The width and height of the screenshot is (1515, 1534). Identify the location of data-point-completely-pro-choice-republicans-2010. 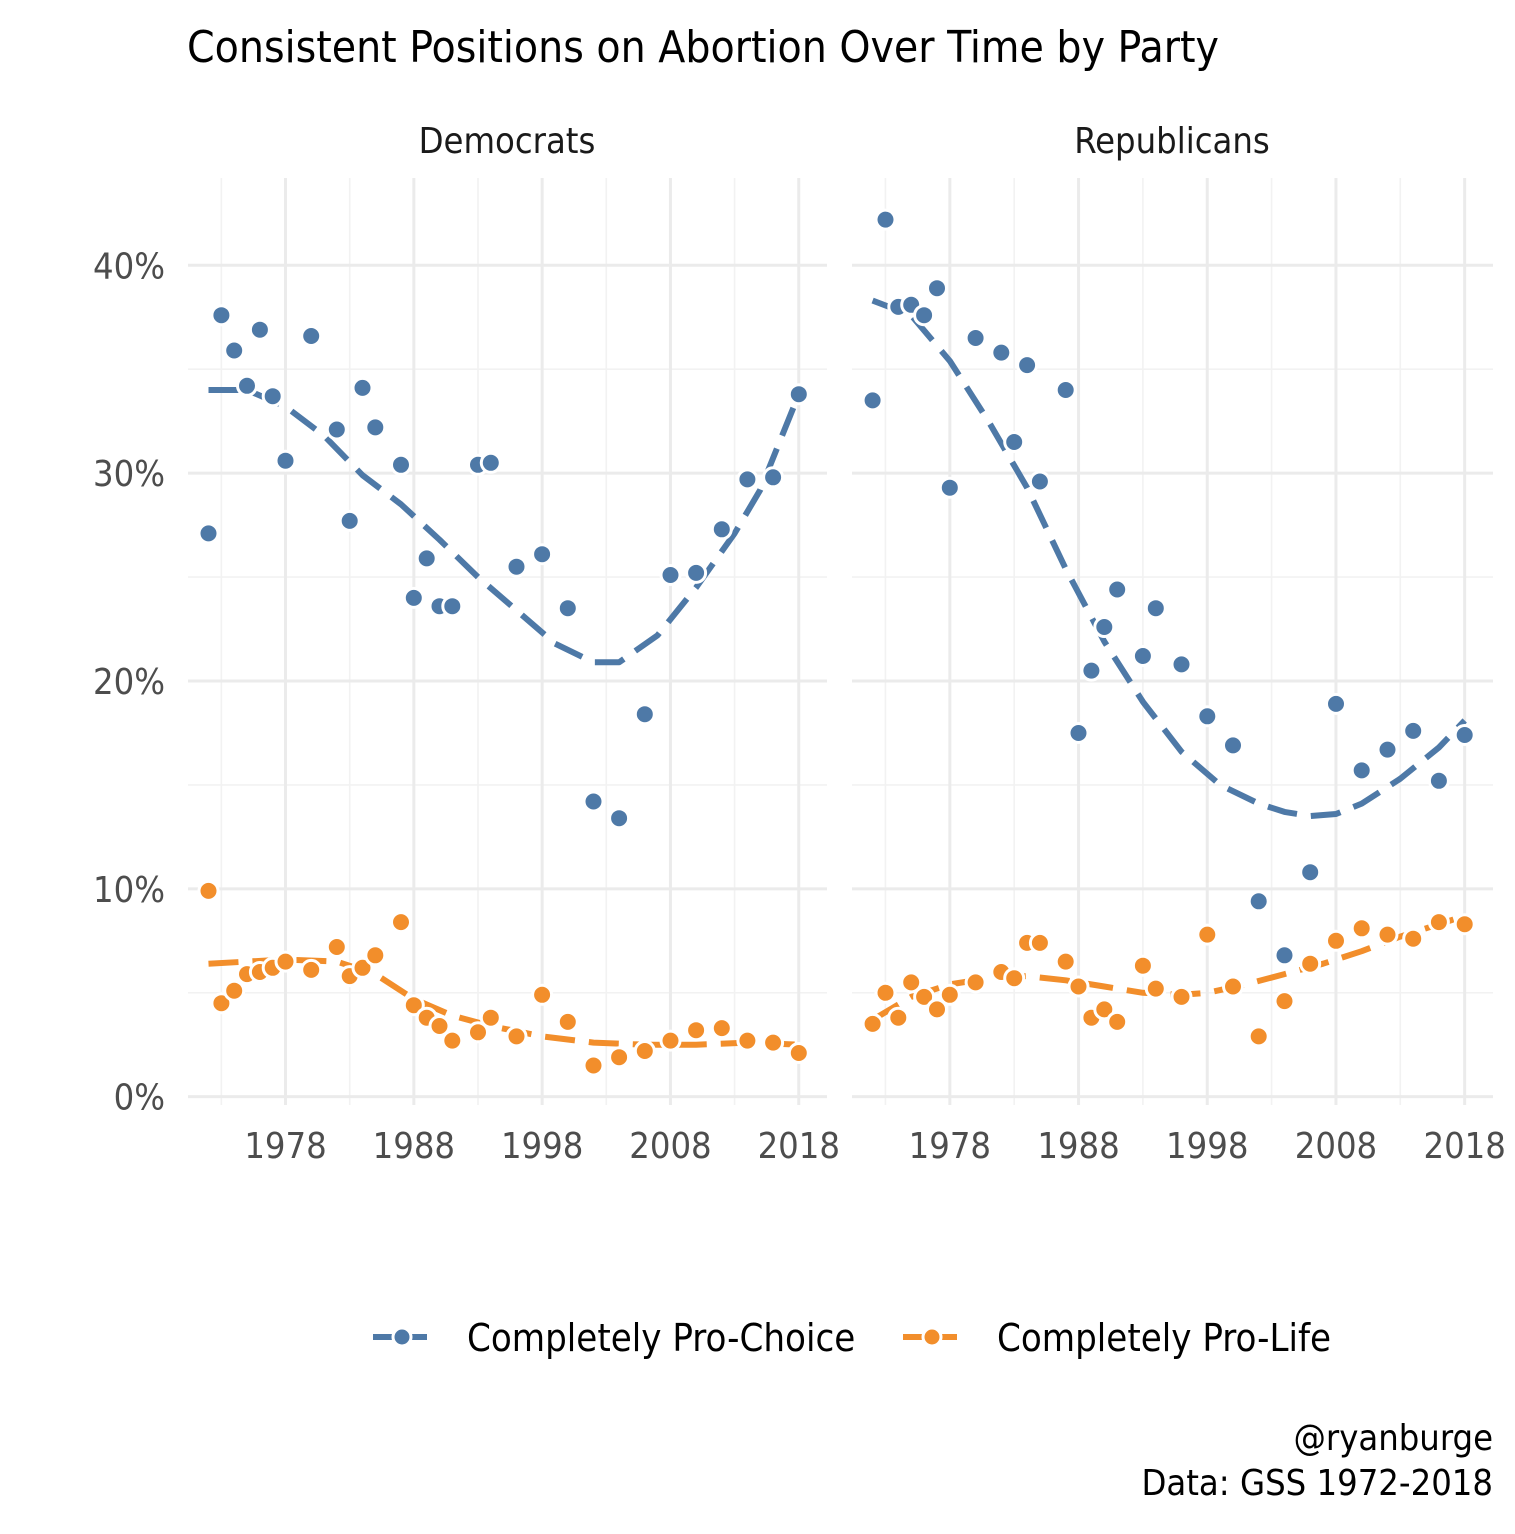
(1361, 770).